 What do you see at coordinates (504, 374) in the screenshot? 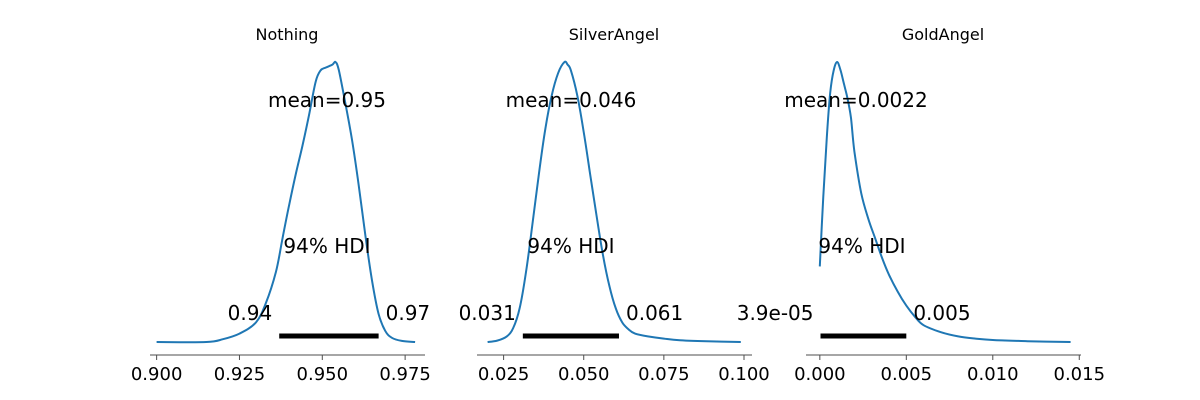
I see `x-tick-label: 0.025` at bounding box center [504, 374].